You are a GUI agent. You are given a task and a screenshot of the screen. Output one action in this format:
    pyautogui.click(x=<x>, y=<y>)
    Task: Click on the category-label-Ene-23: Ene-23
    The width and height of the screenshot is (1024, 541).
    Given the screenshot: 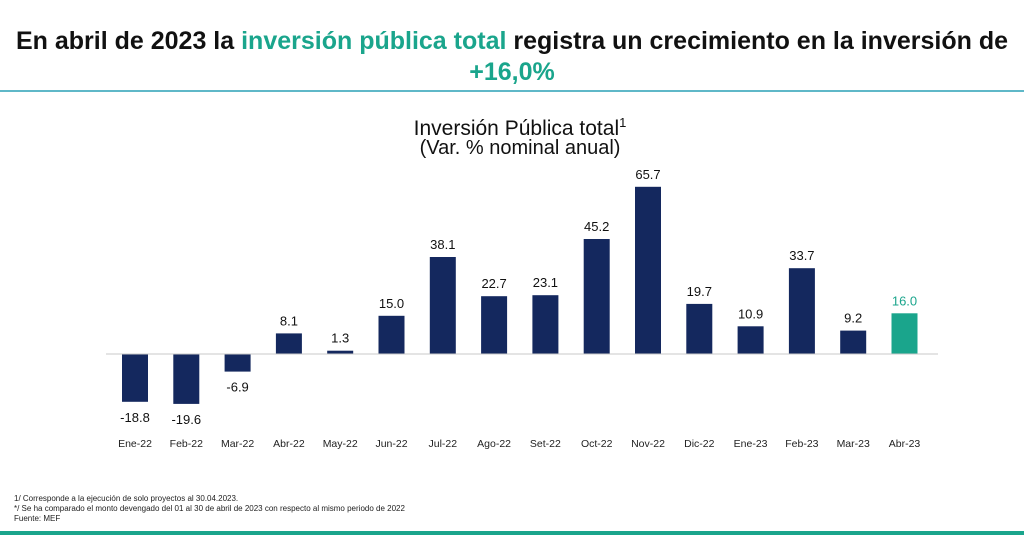 What is the action you would take?
    pyautogui.click(x=751, y=444)
    